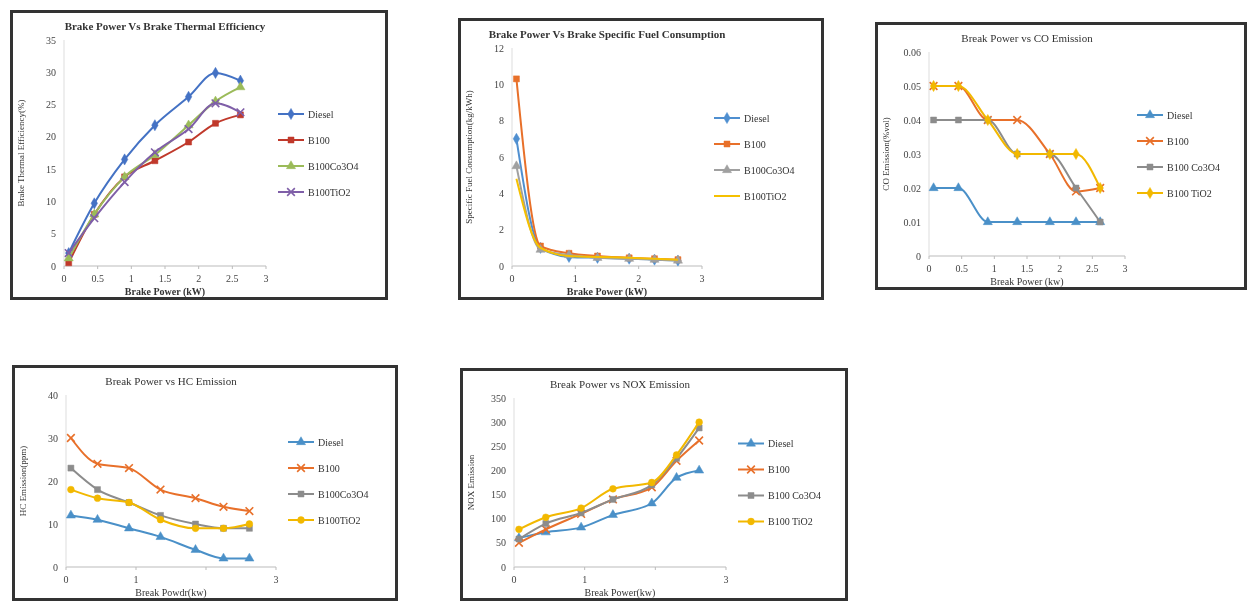 The width and height of the screenshot is (1250, 601). What do you see at coordinates (171, 593) in the screenshot?
I see `x-axis-title: Break Powdr(kw)` at bounding box center [171, 593].